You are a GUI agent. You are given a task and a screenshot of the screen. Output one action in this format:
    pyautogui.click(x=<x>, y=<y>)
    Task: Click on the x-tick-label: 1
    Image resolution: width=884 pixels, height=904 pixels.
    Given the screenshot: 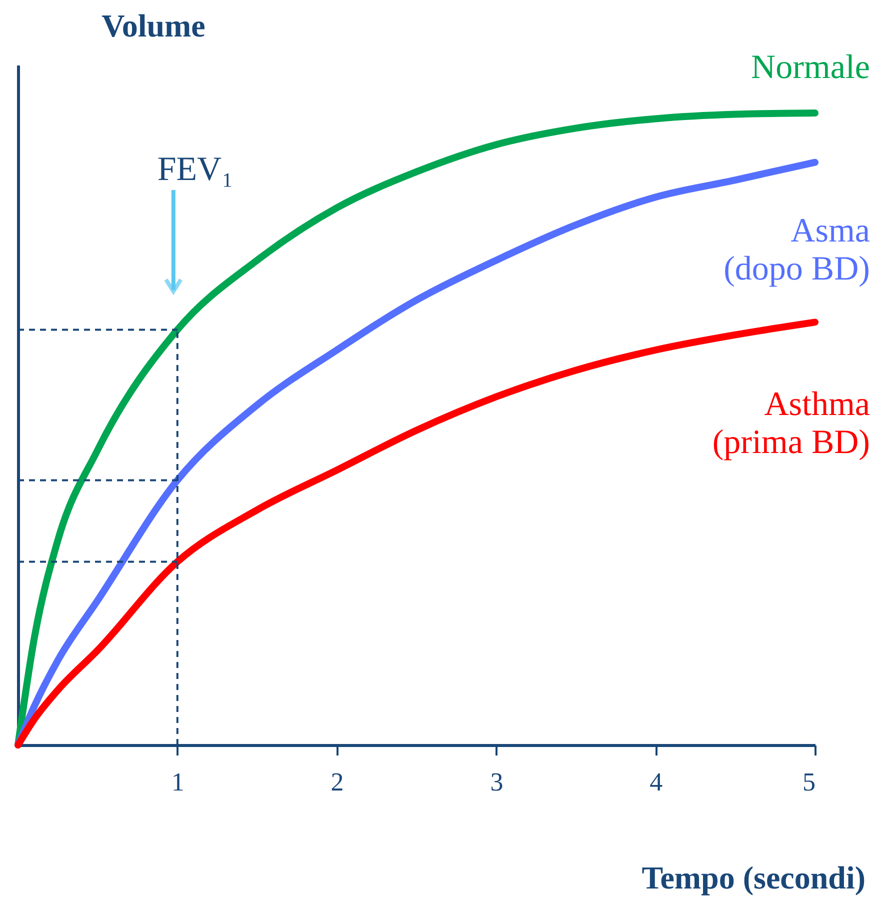 What is the action you would take?
    pyautogui.click(x=177, y=782)
    